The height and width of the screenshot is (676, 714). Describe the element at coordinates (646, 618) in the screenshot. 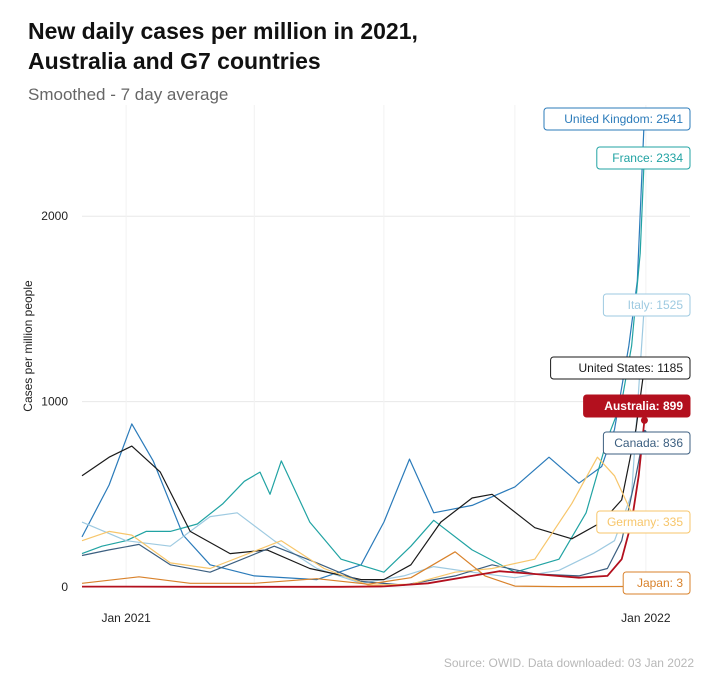

I see `x-tick-label: Jan 2022` at that location.